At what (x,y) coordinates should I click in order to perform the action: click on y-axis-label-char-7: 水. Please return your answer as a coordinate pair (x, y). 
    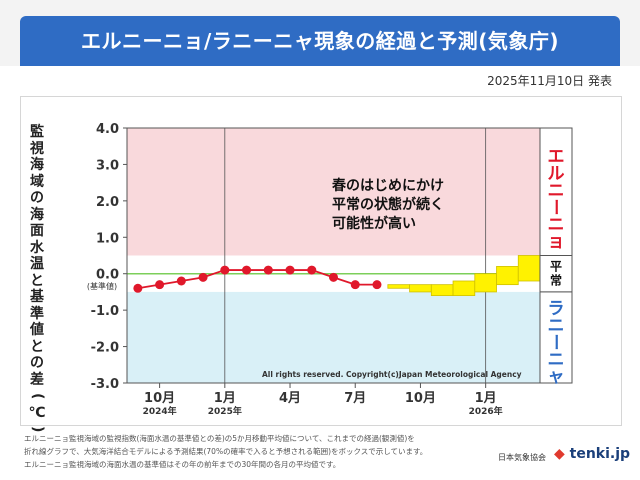
    Looking at the image, I should click on (37, 247).